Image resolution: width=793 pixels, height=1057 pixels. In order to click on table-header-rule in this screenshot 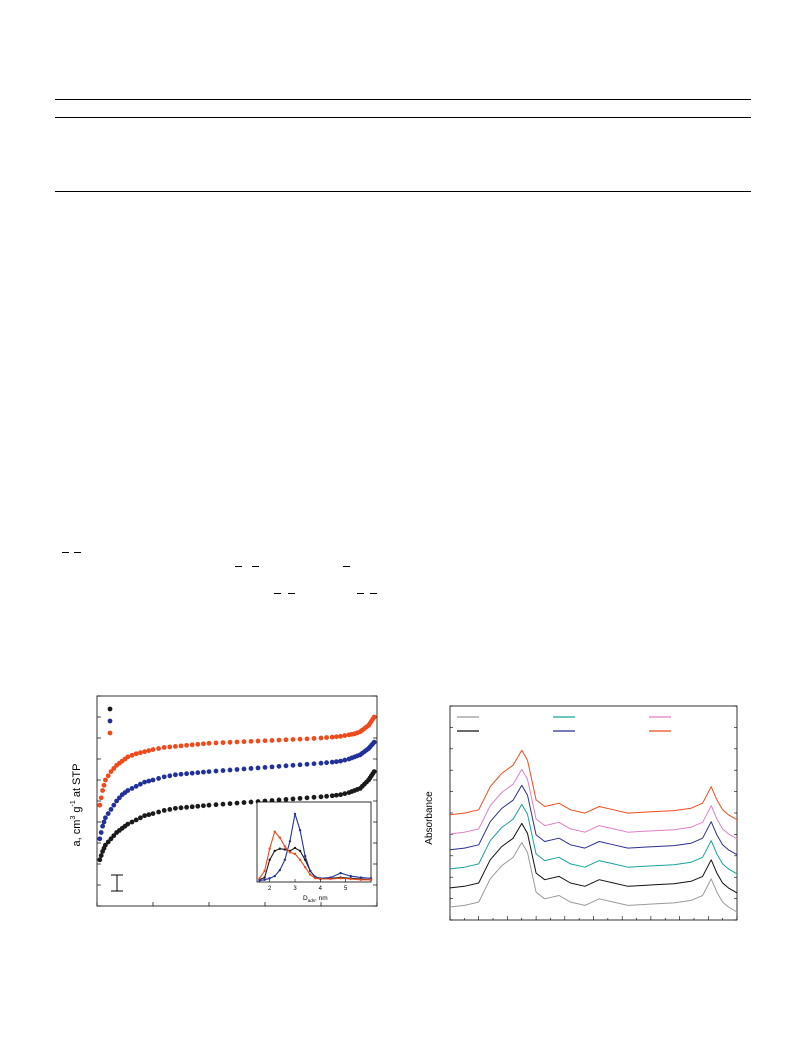, I will do `click(403, 117)`.